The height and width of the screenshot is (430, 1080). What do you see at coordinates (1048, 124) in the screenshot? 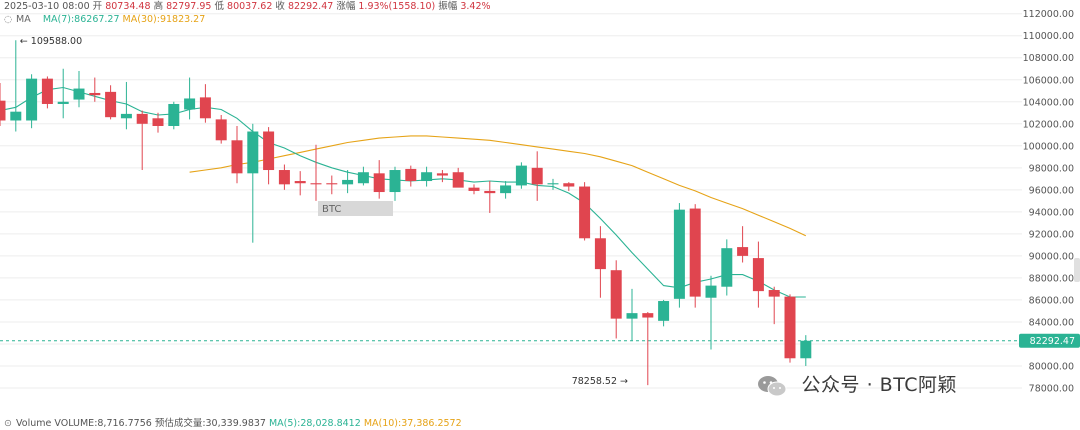
I see `y-tick-label: 102000.00` at bounding box center [1048, 124].